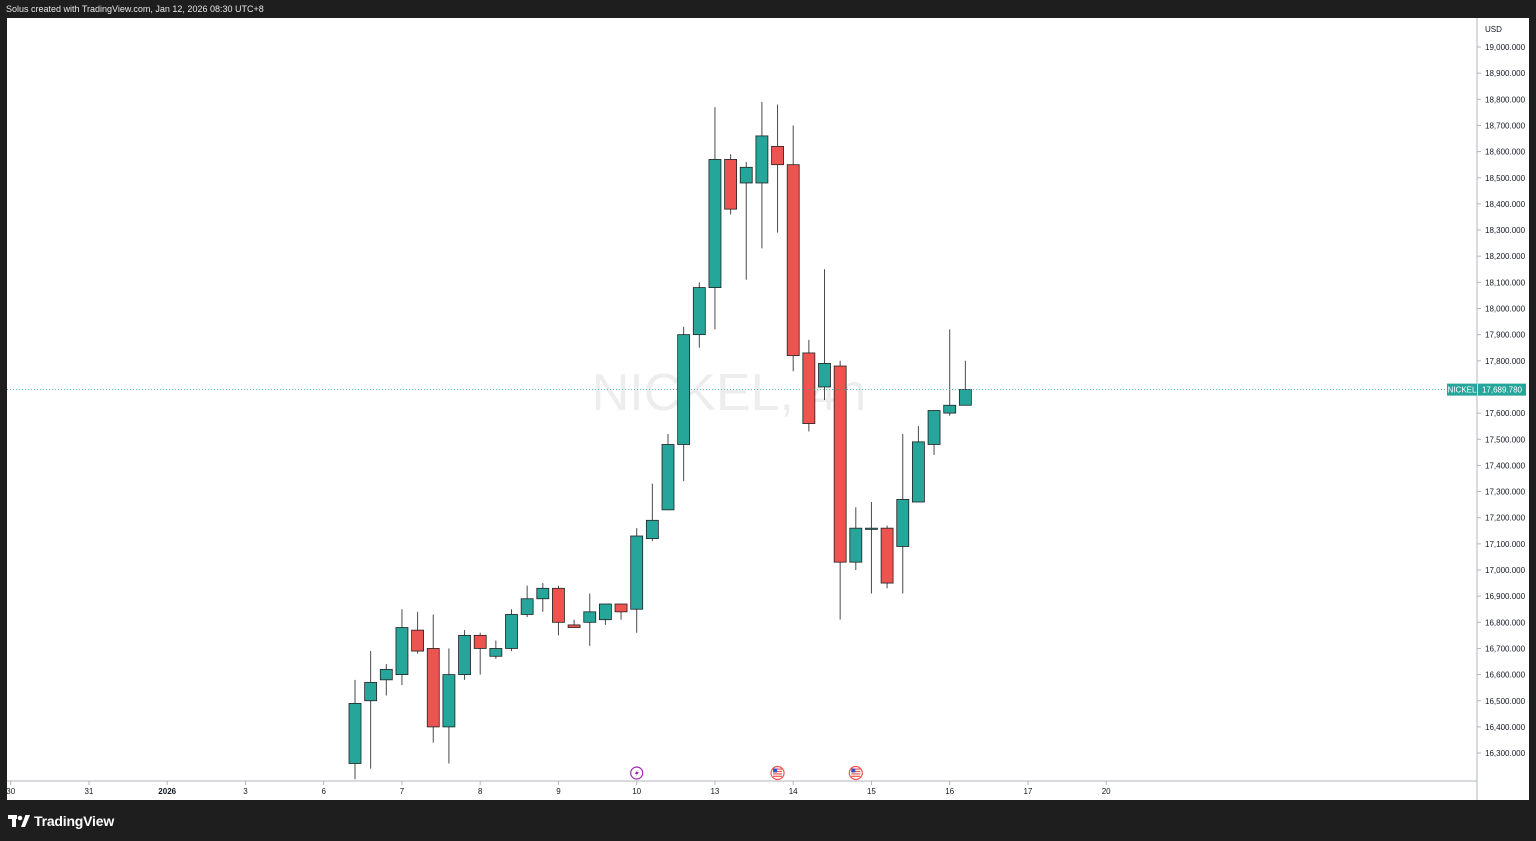 The width and height of the screenshot is (1536, 841). I want to click on price-tick-label: 18,300.000, so click(1505, 230).